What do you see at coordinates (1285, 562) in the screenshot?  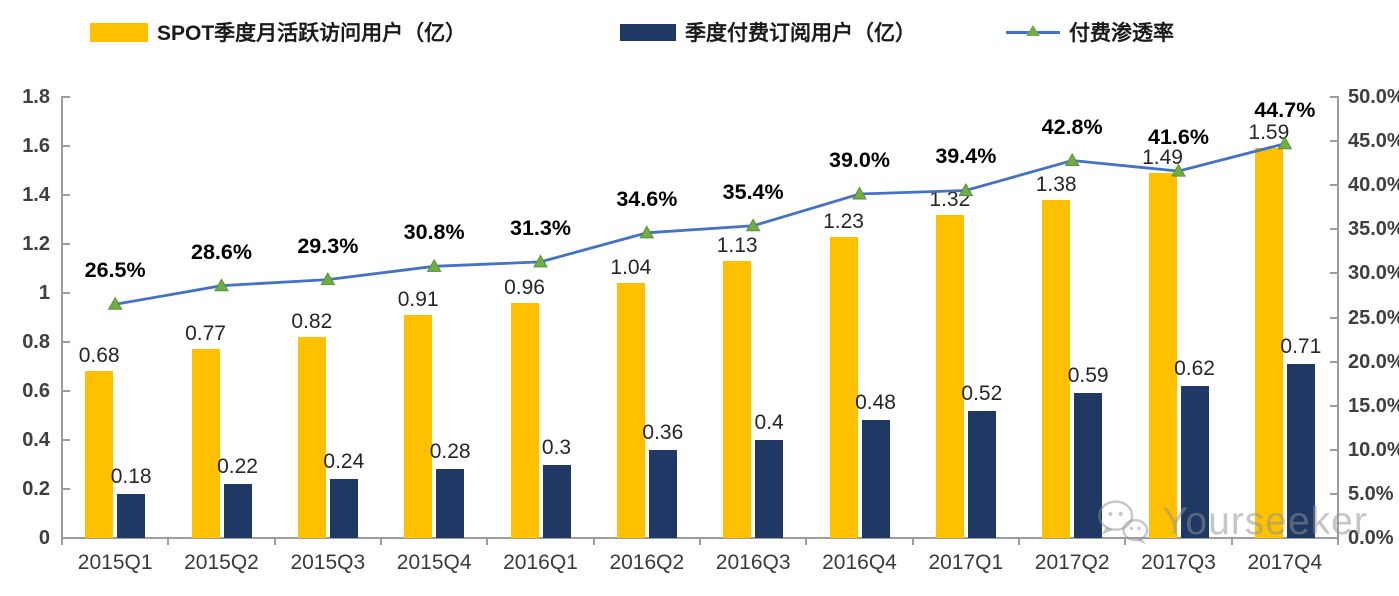 I see `x-axis-label: 2017Q4` at bounding box center [1285, 562].